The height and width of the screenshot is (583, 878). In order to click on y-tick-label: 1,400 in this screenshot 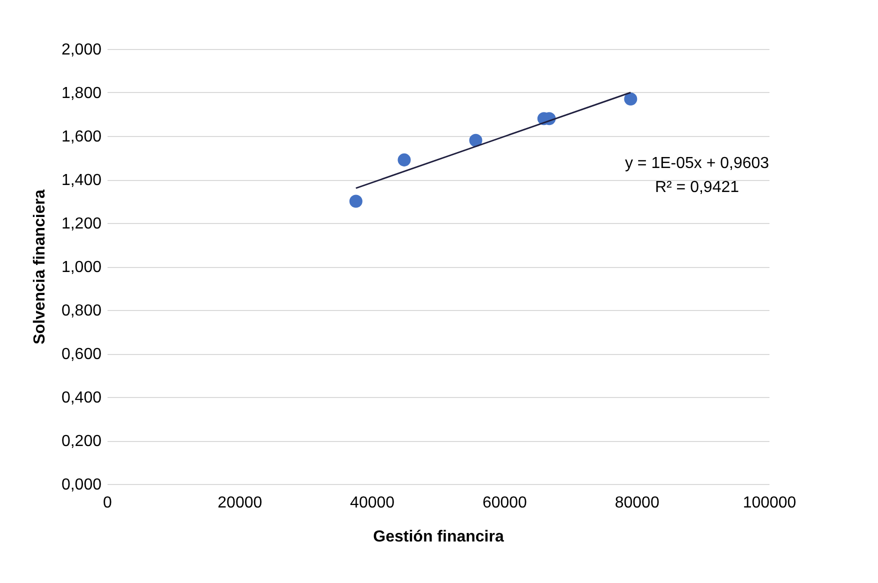, I will do `click(81, 180)`.